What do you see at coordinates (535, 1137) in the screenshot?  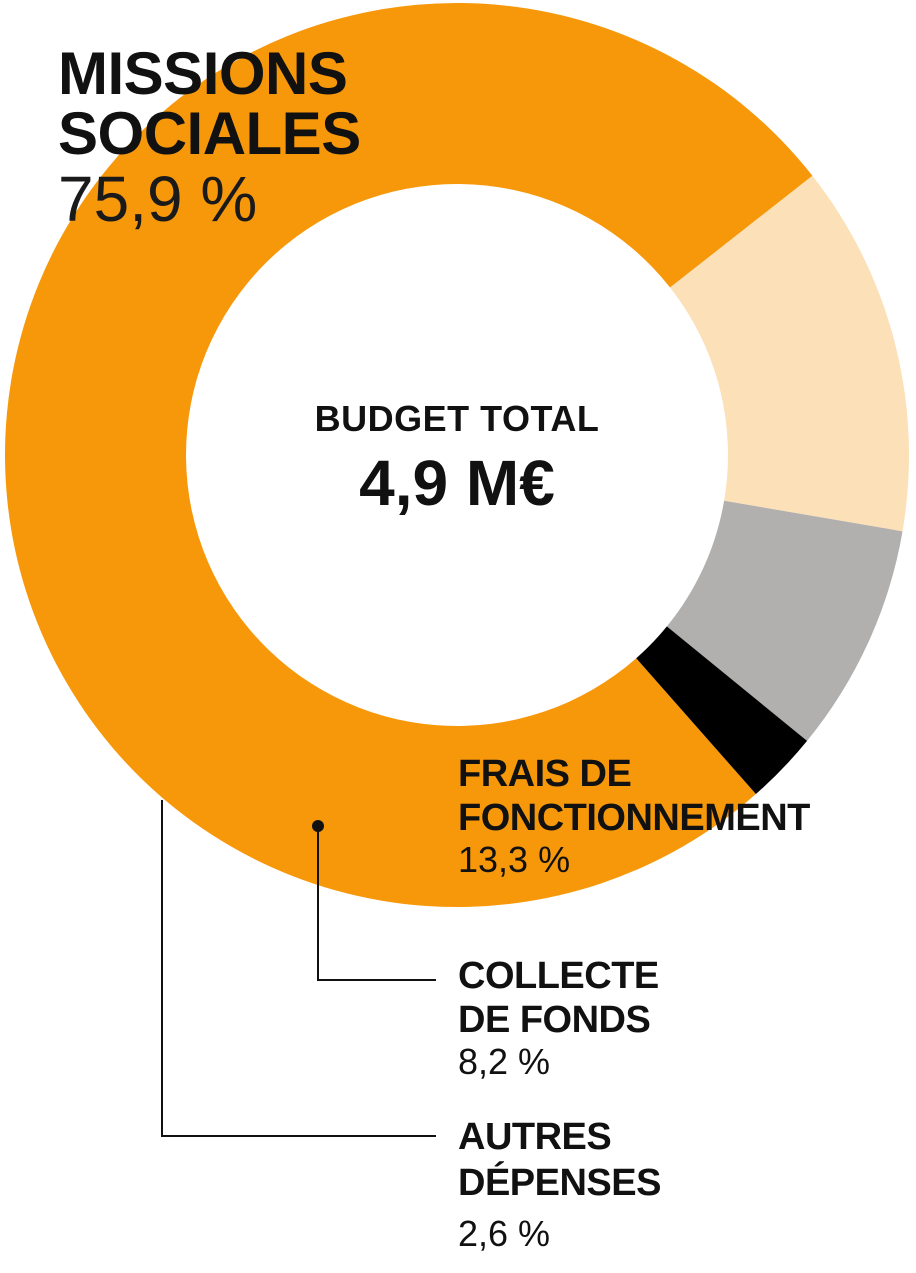 I see `autres-depenses-name-line1: AUTRES` at bounding box center [535, 1137].